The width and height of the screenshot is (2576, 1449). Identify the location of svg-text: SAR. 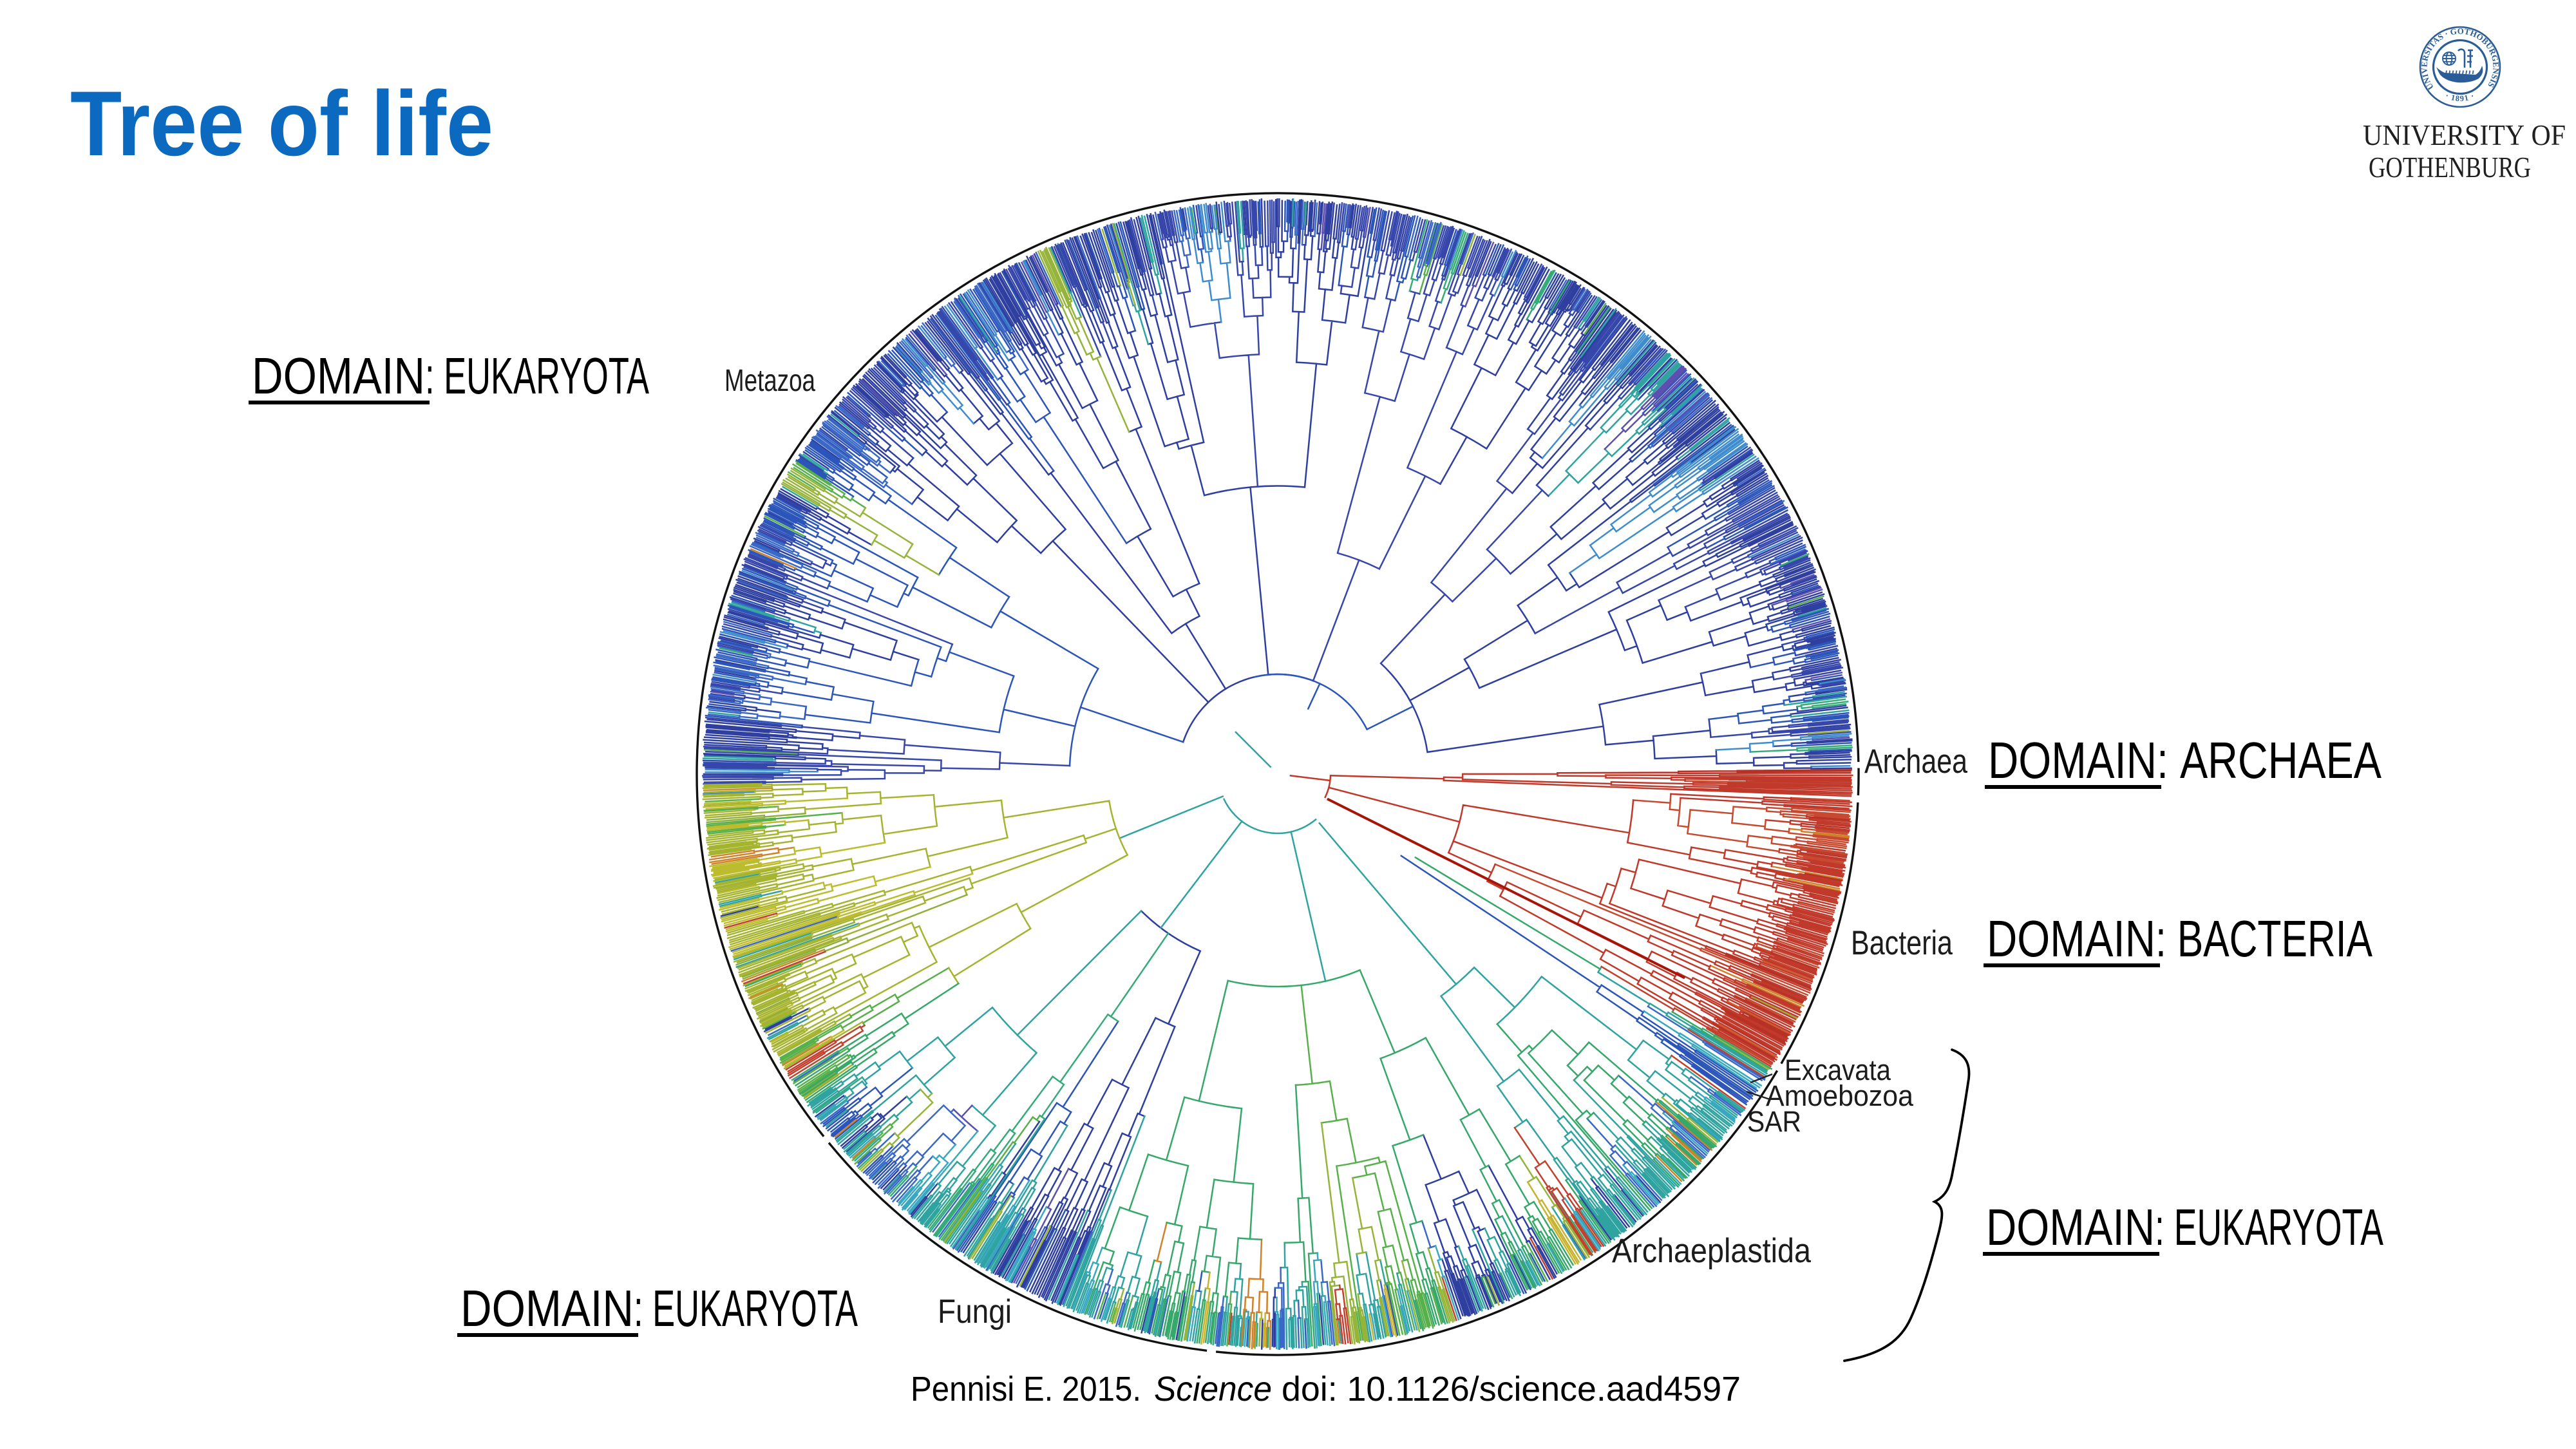
(1774, 1122).